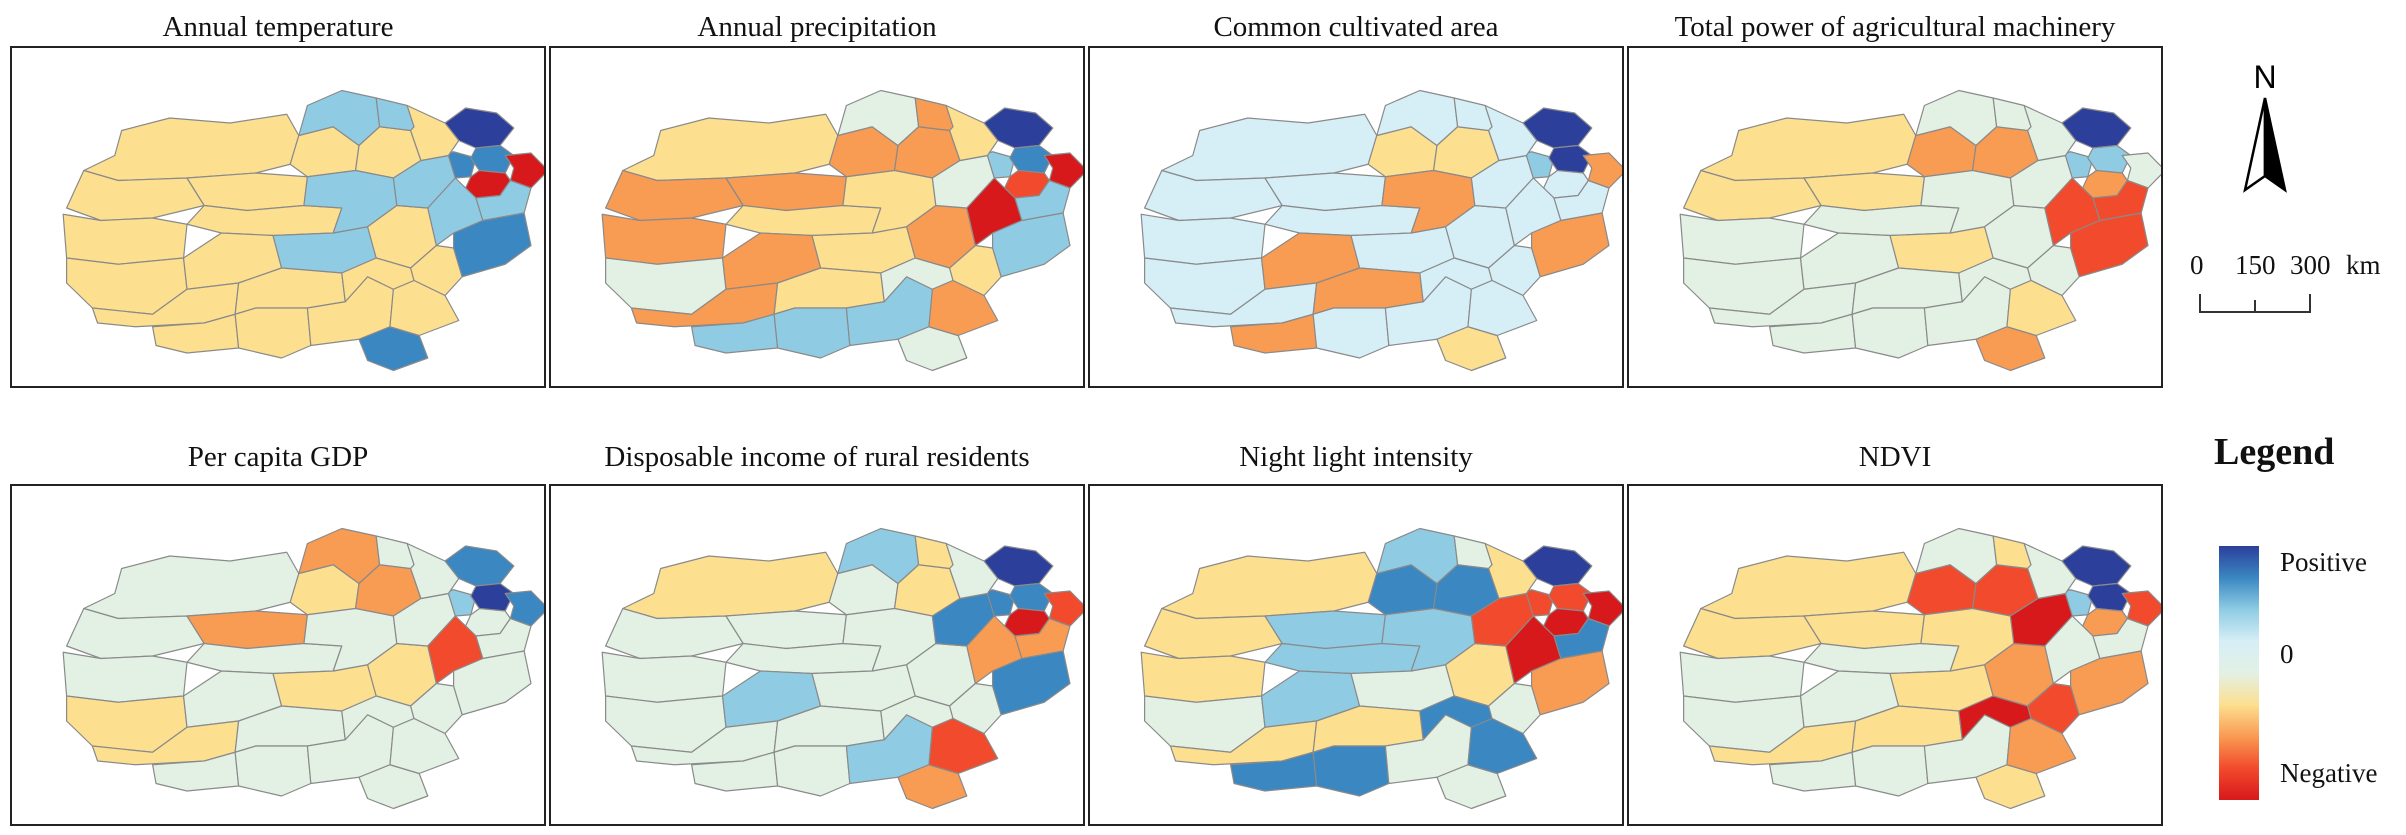  I want to click on north-label: N, so click(2264, 77).